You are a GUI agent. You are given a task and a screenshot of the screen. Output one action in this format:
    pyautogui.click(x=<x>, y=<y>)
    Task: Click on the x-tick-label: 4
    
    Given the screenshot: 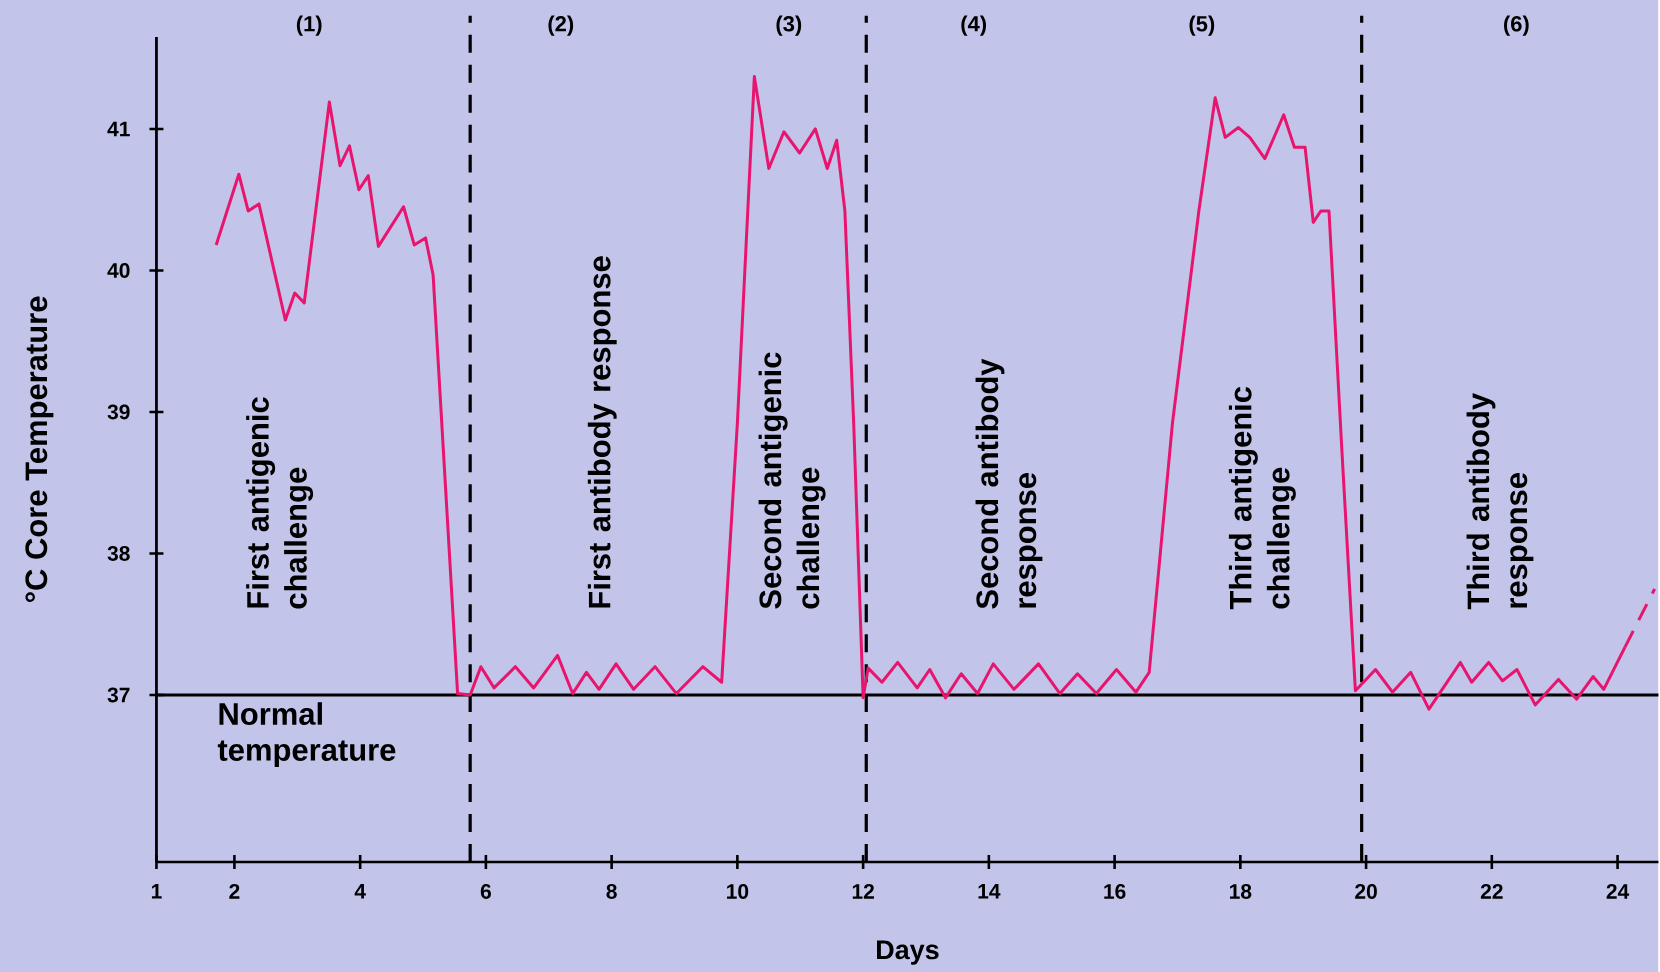 What is the action you would take?
    pyautogui.click(x=360, y=891)
    